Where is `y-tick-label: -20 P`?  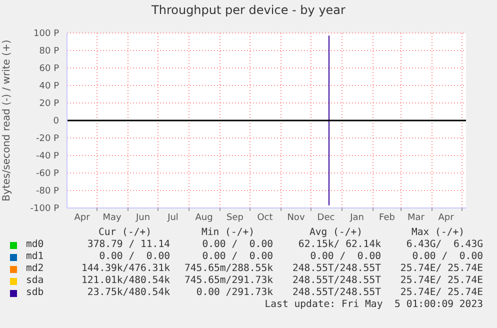 y-tick-label: -20 P is located at coordinates (48, 139).